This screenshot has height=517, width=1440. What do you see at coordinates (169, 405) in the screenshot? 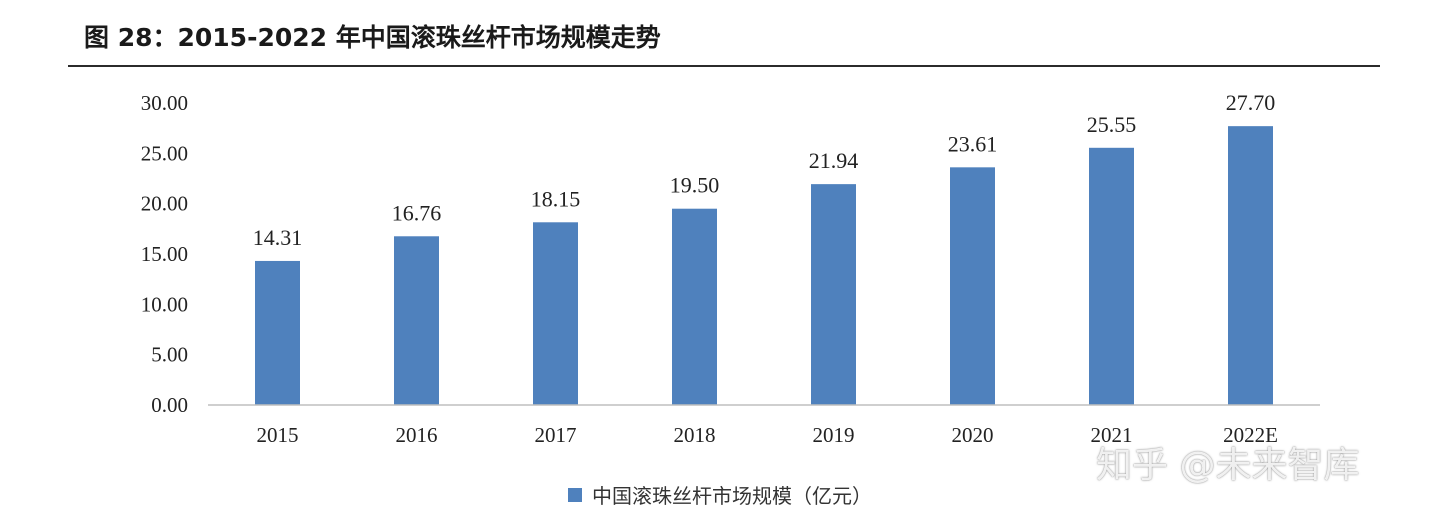
I see `y-tick-label: 0.00` at bounding box center [169, 405].